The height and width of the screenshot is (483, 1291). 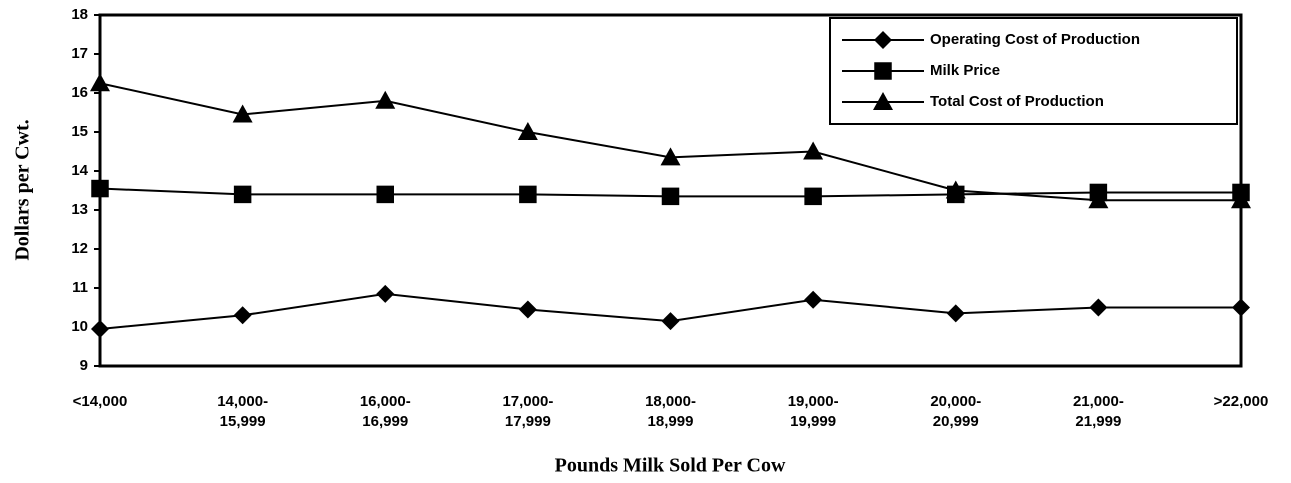 I want to click on y-tick-label: 11, so click(x=80, y=287).